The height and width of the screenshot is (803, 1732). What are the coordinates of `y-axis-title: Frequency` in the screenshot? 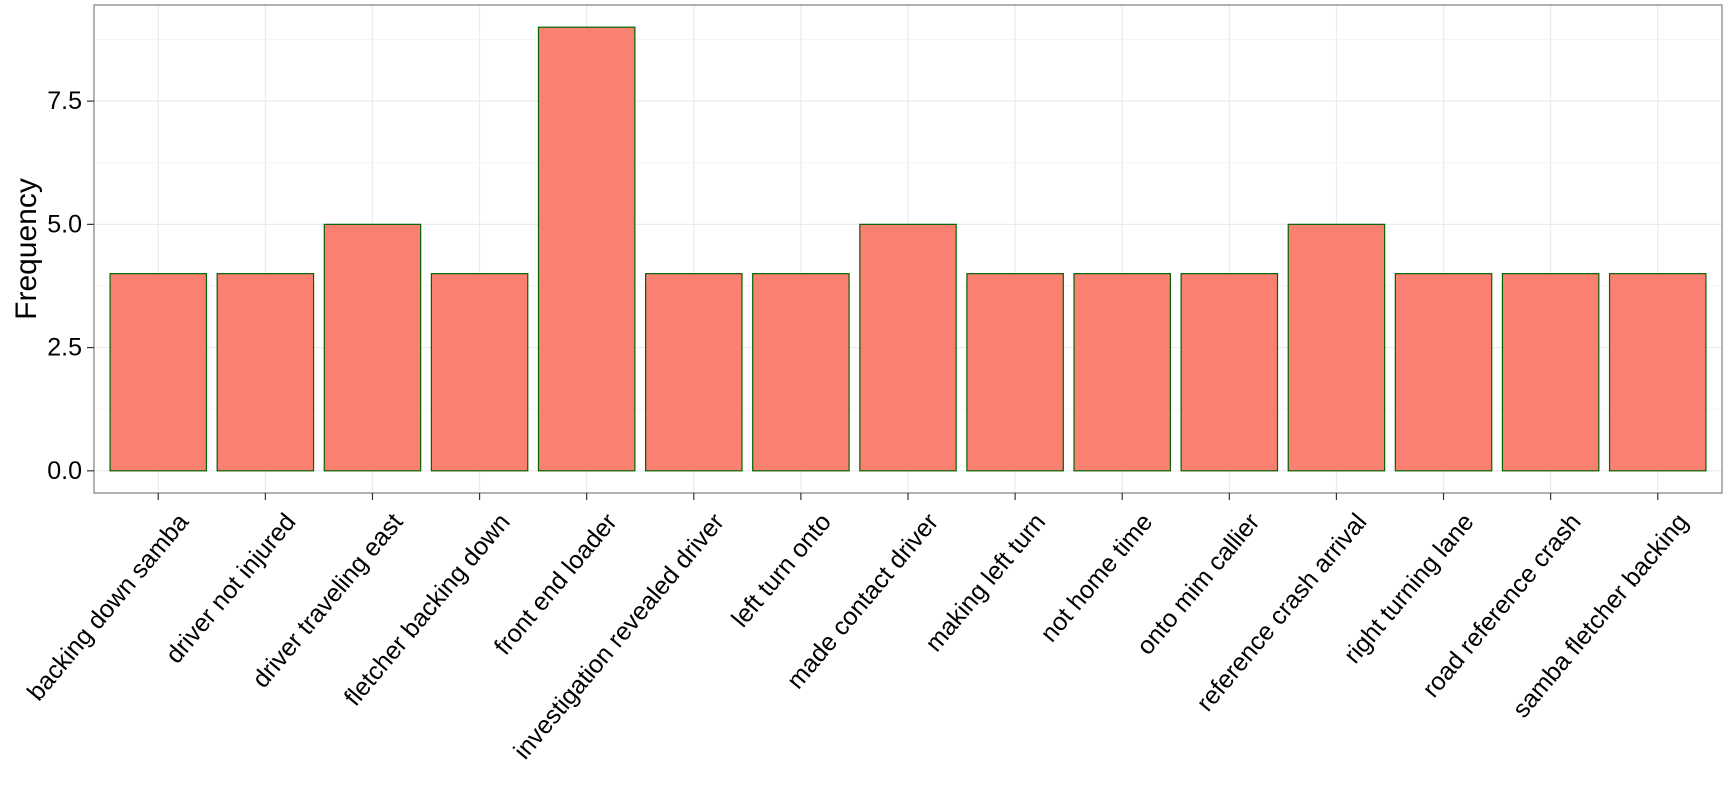 It's located at (26, 249).